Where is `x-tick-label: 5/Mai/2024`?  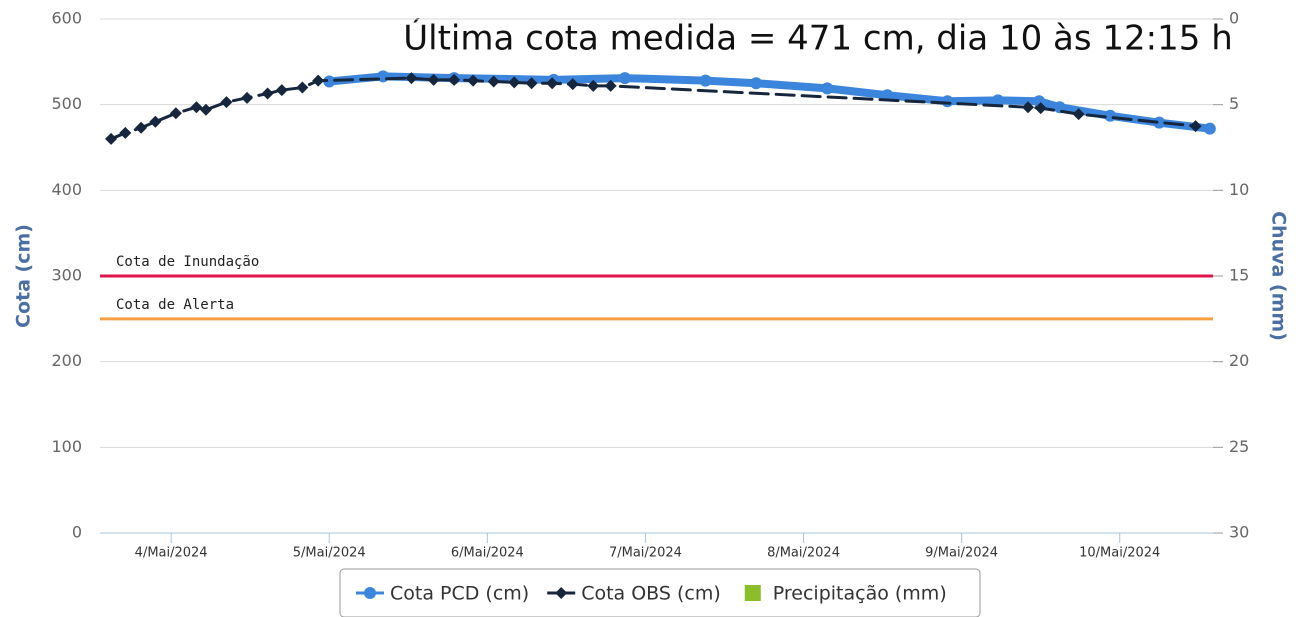
x-tick-label: 5/Mai/2024 is located at coordinates (329, 553).